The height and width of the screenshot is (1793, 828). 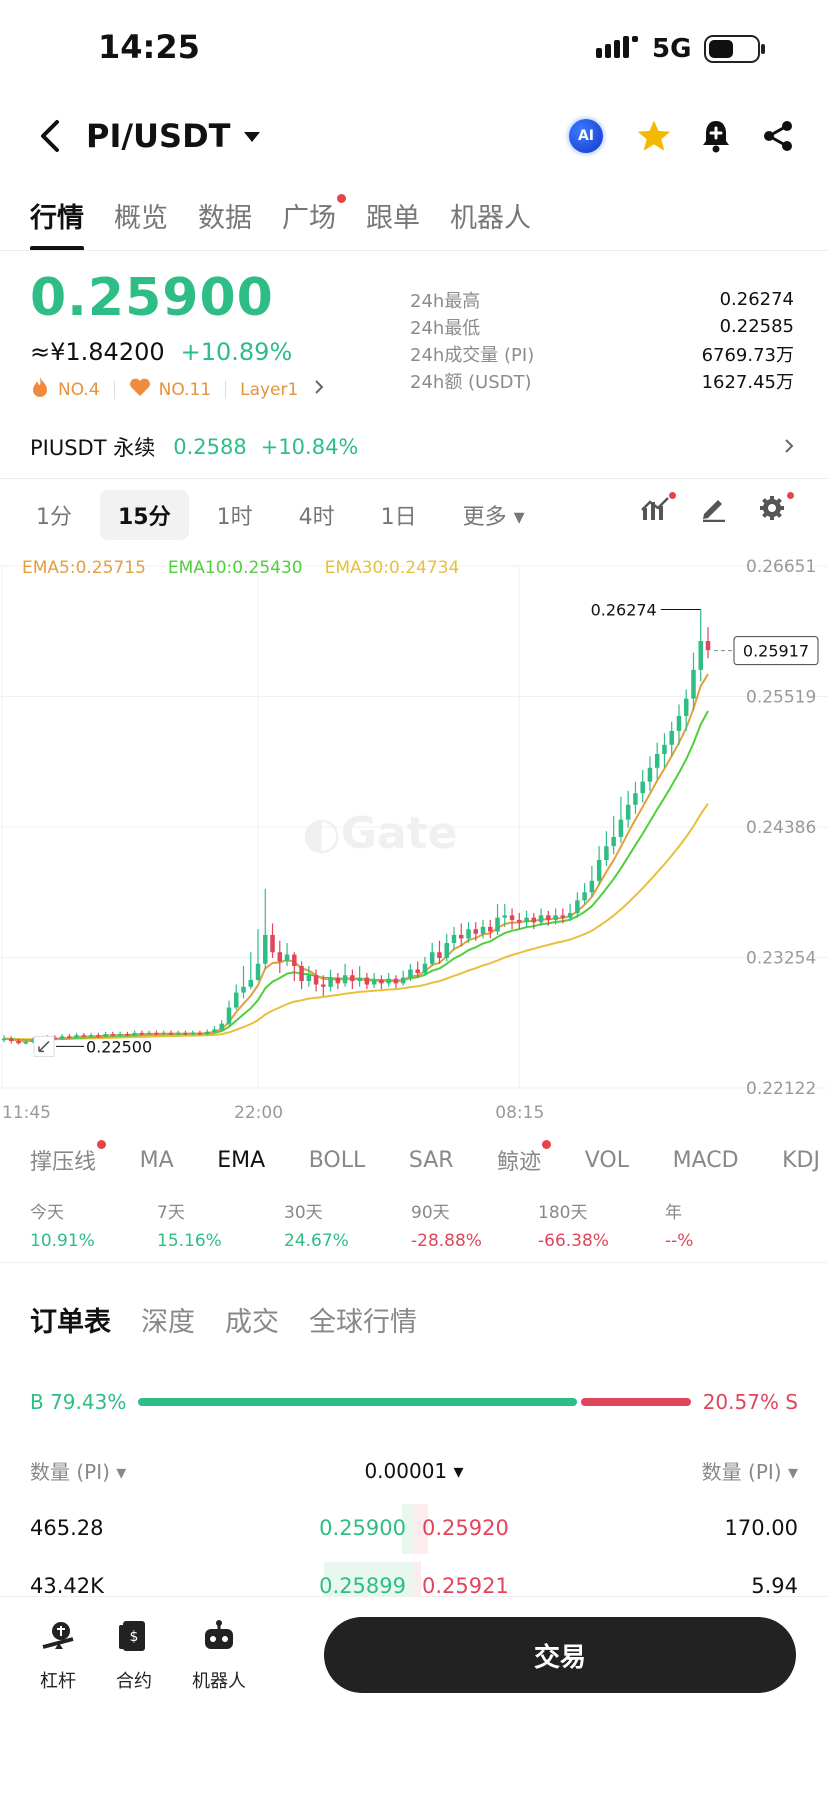 I want to click on chevron-right-icon, so click(x=319, y=389).